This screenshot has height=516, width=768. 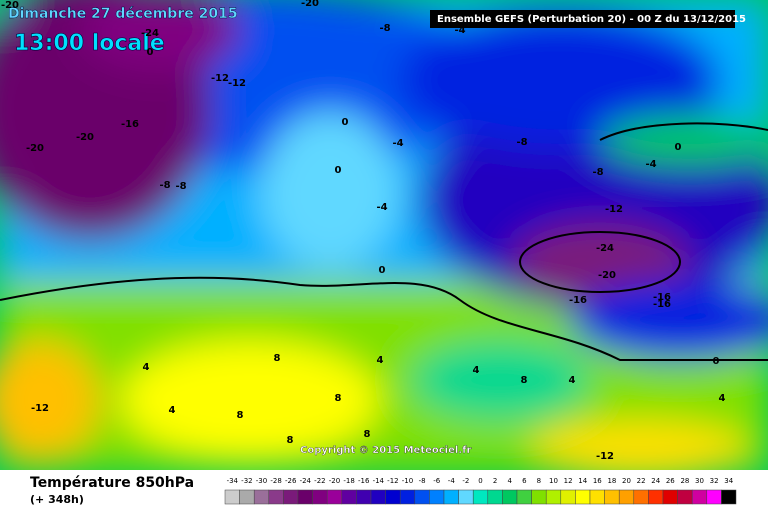 I want to click on legend-label: 28, so click(x=684, y=481).